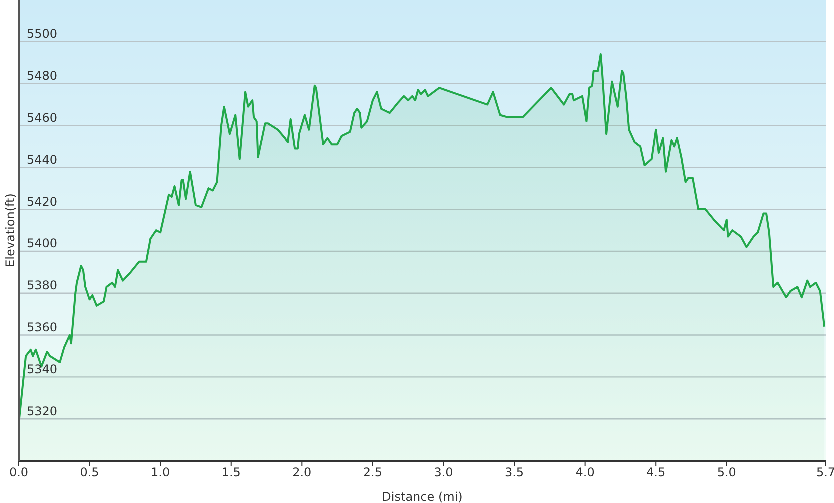  Describe the element at coordinates (10, 231) in the screenshot. I see `y-axis-title: Elevation(ft)` at that location.